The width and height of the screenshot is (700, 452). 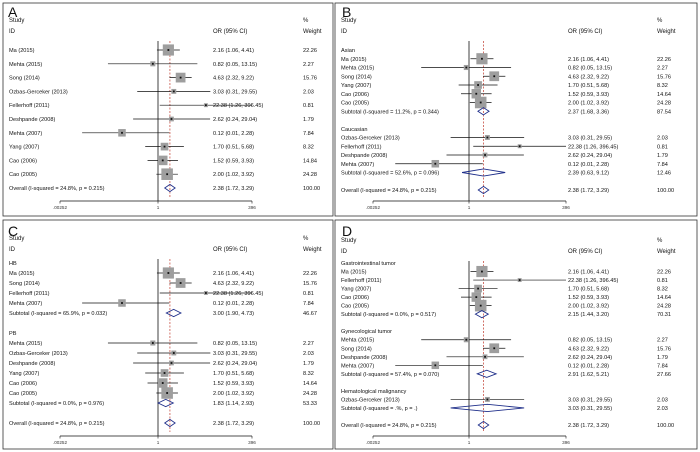 I want to click on panel-b-weight-value: 2.03, so click(x=662, y=139).